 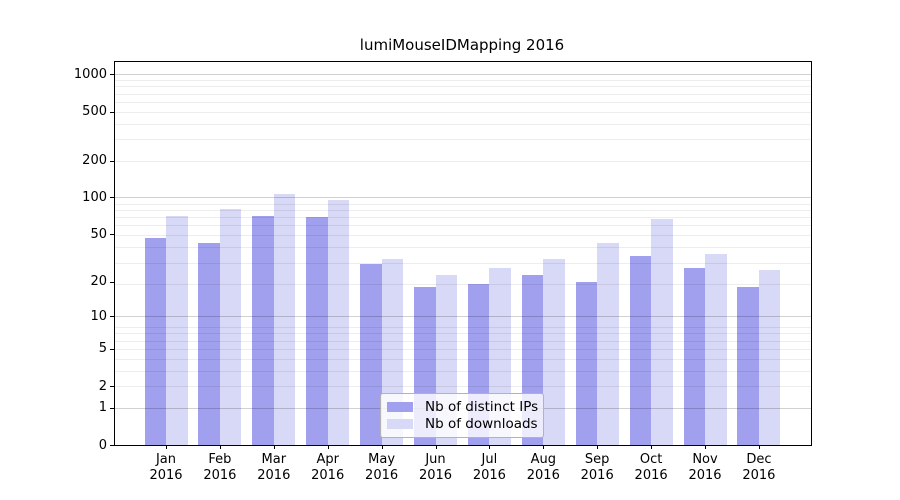 I want to click on bar-apr-downloads, so click(x=338, y=322).